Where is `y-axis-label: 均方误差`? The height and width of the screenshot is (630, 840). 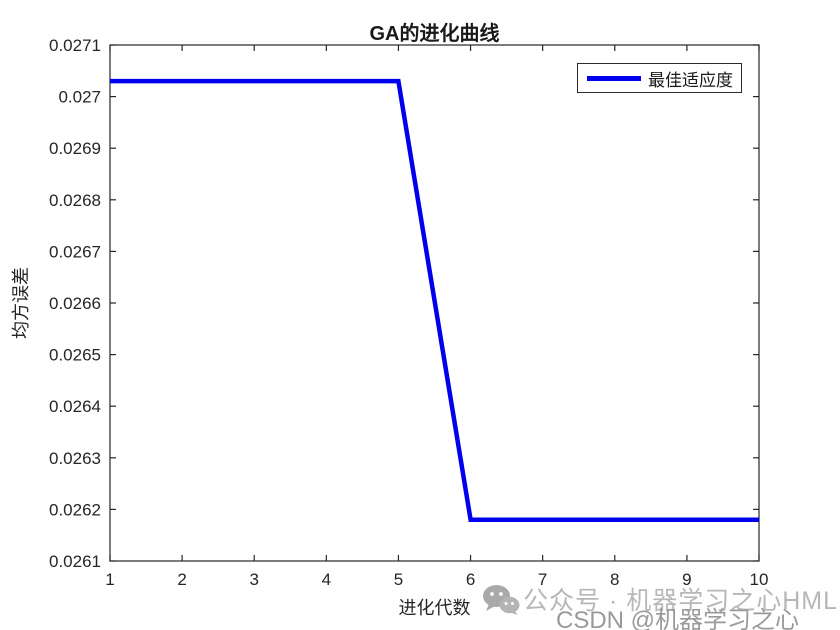
y-axis-label: 均方误差 is located at coordinates (21, 303).